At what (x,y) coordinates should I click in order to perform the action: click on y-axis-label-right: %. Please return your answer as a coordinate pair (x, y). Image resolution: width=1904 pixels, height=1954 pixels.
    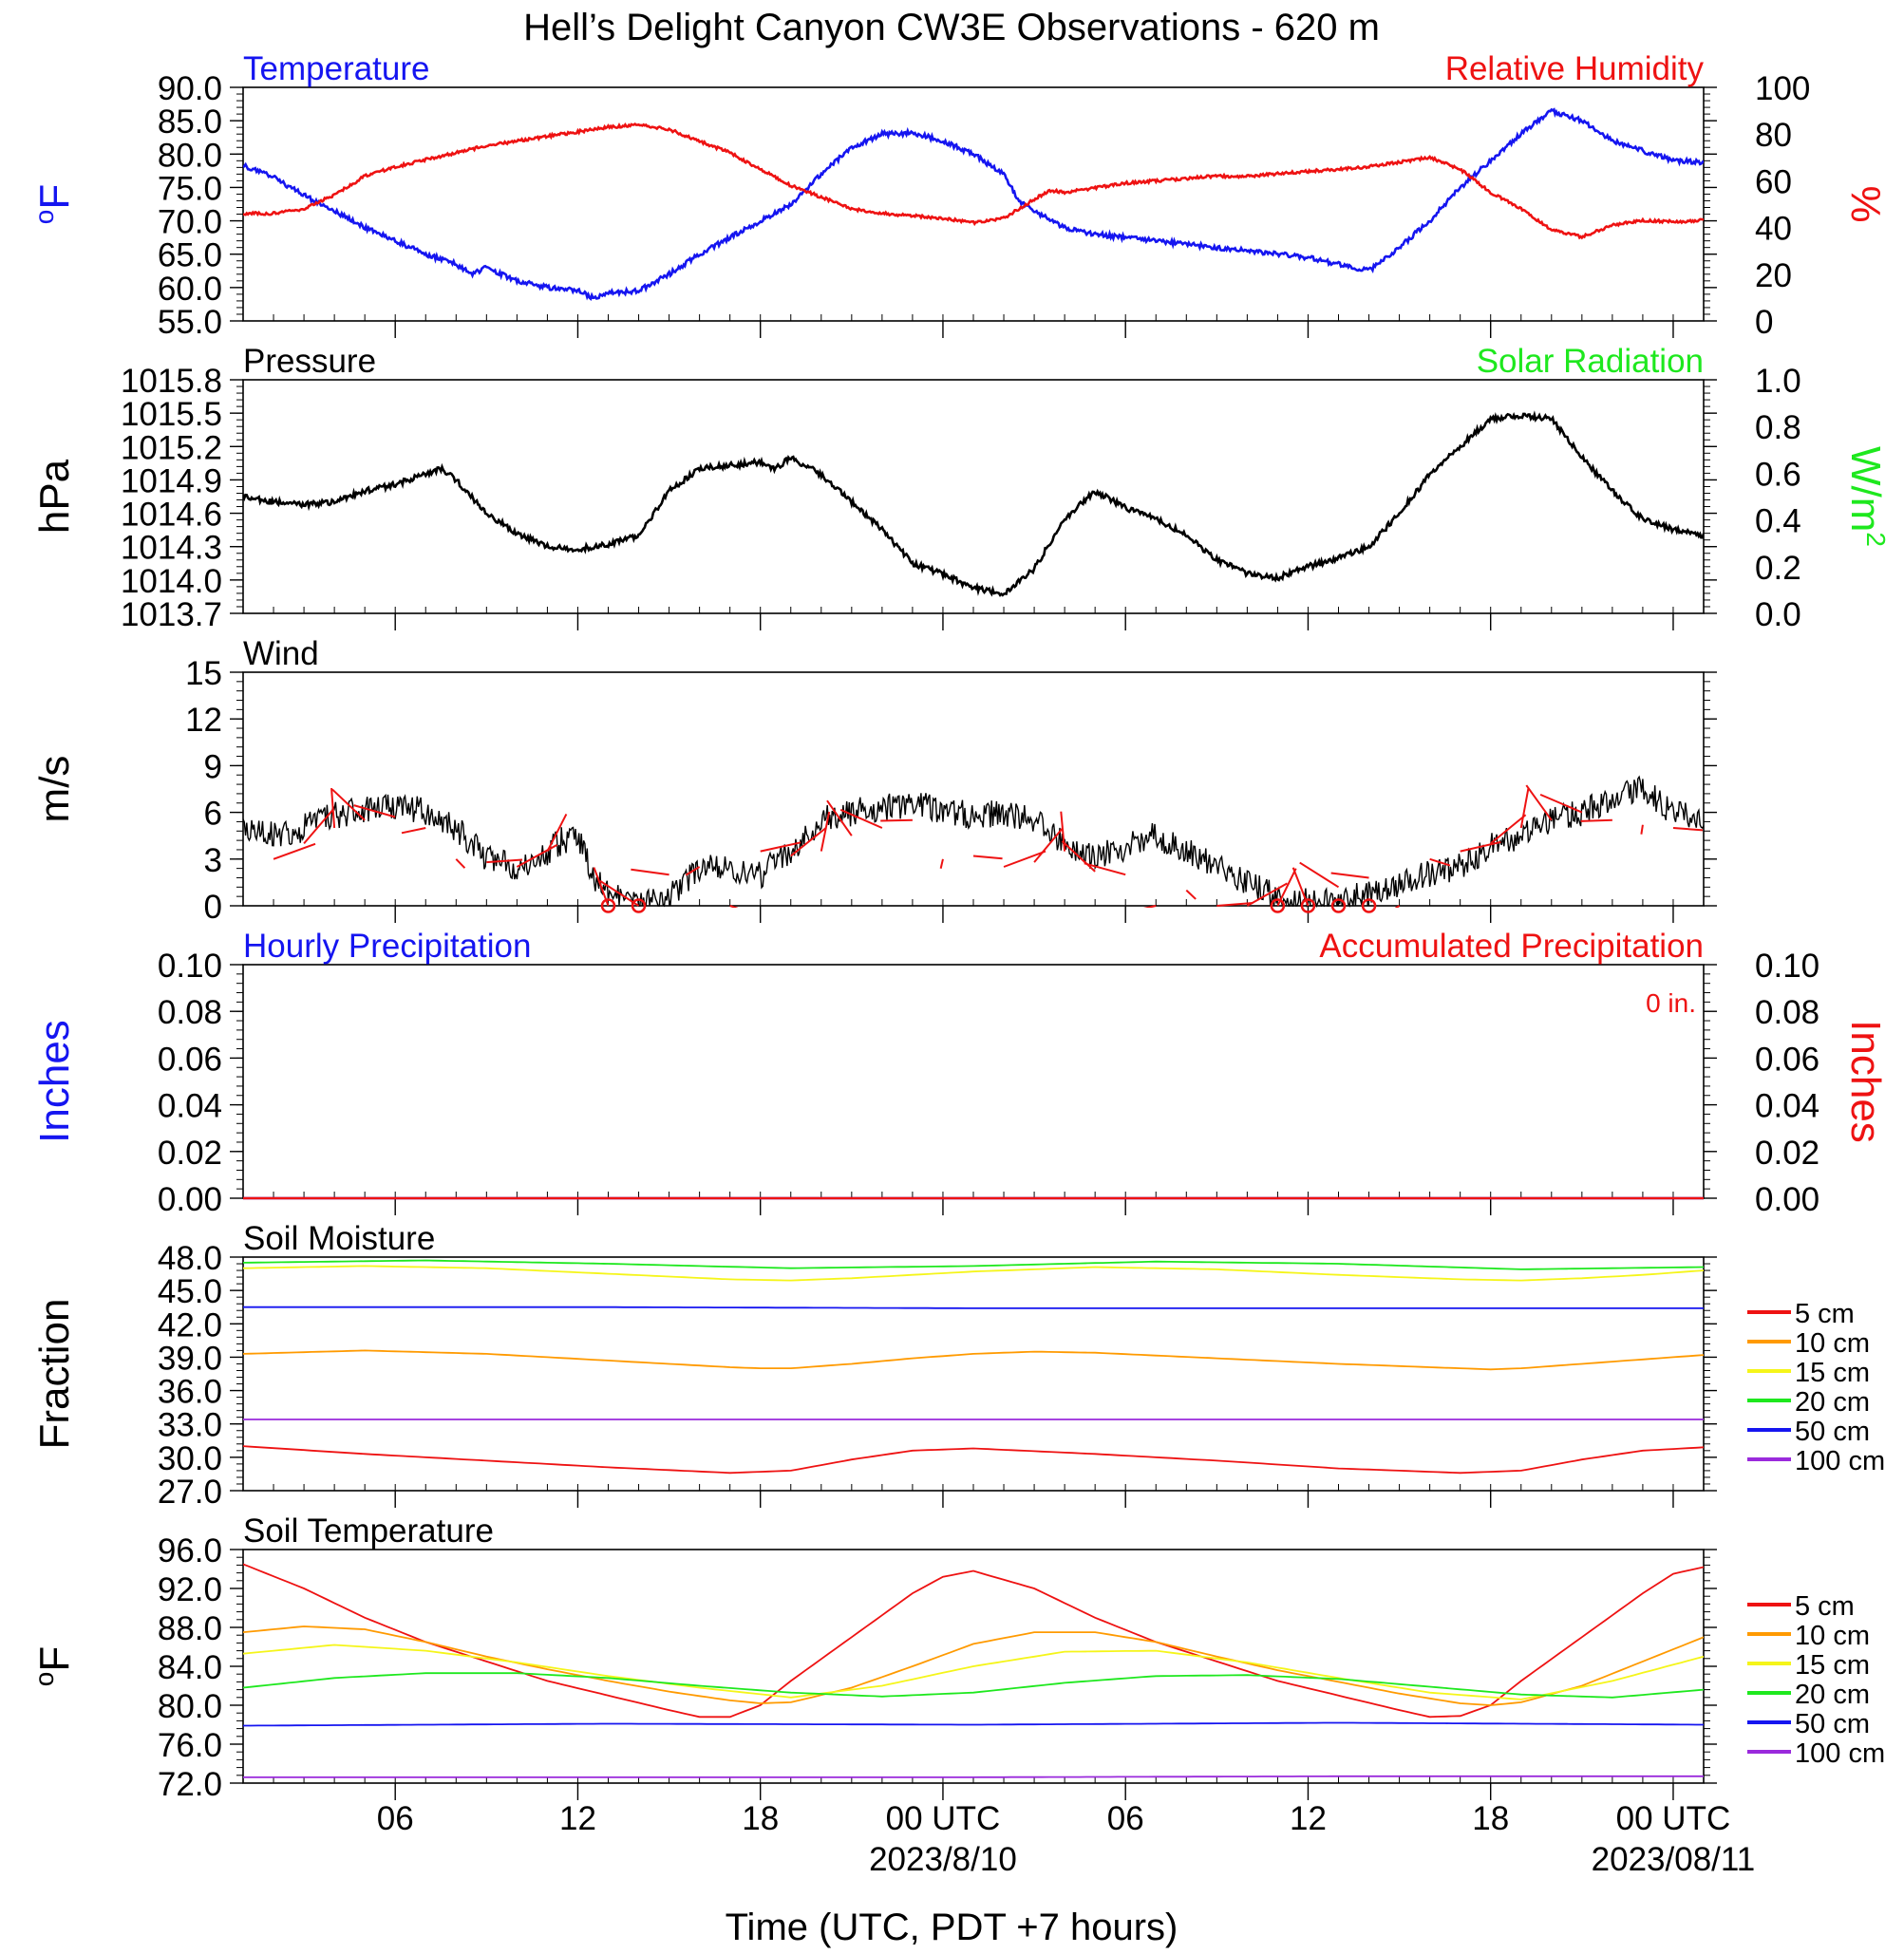
    Looking at the image, I should click on (1866, 203).